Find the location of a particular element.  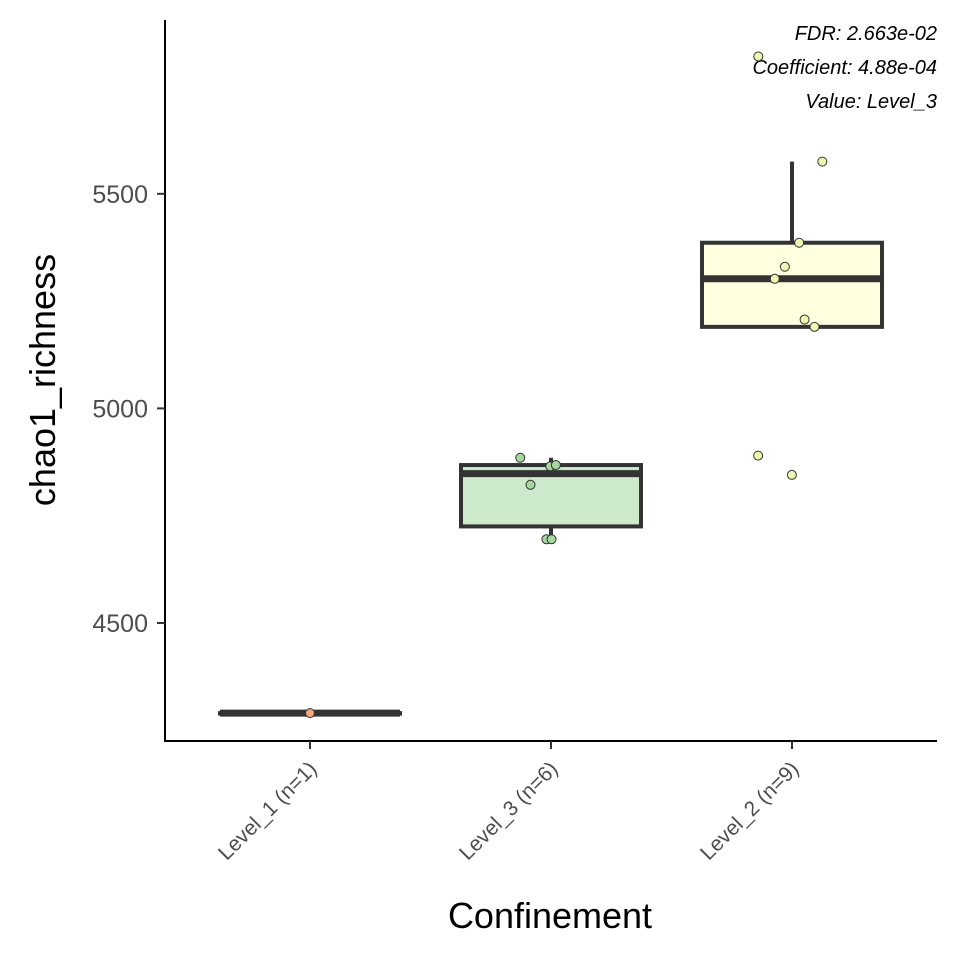

y-tick-label: 5500 is located at coordinates (120, 195).